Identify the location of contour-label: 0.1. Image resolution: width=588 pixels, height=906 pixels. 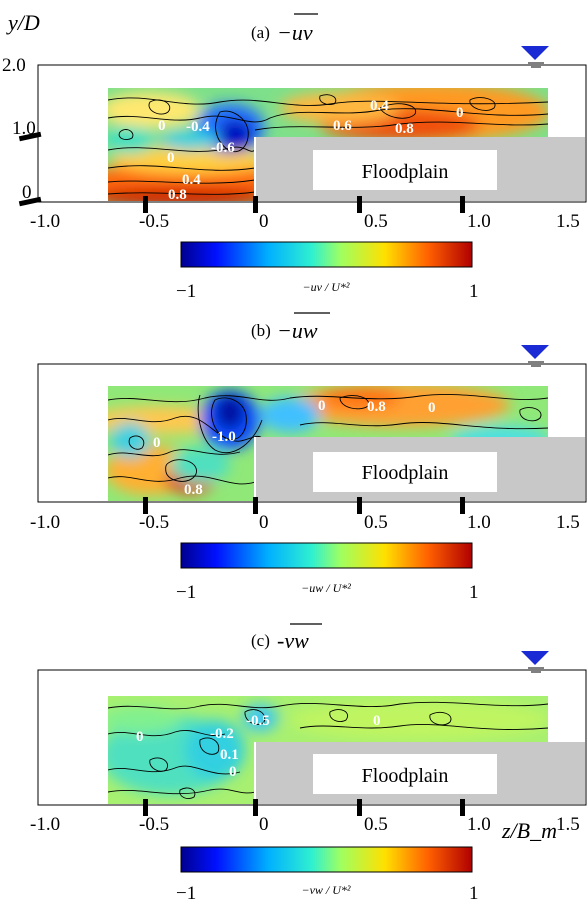
(229, 755).